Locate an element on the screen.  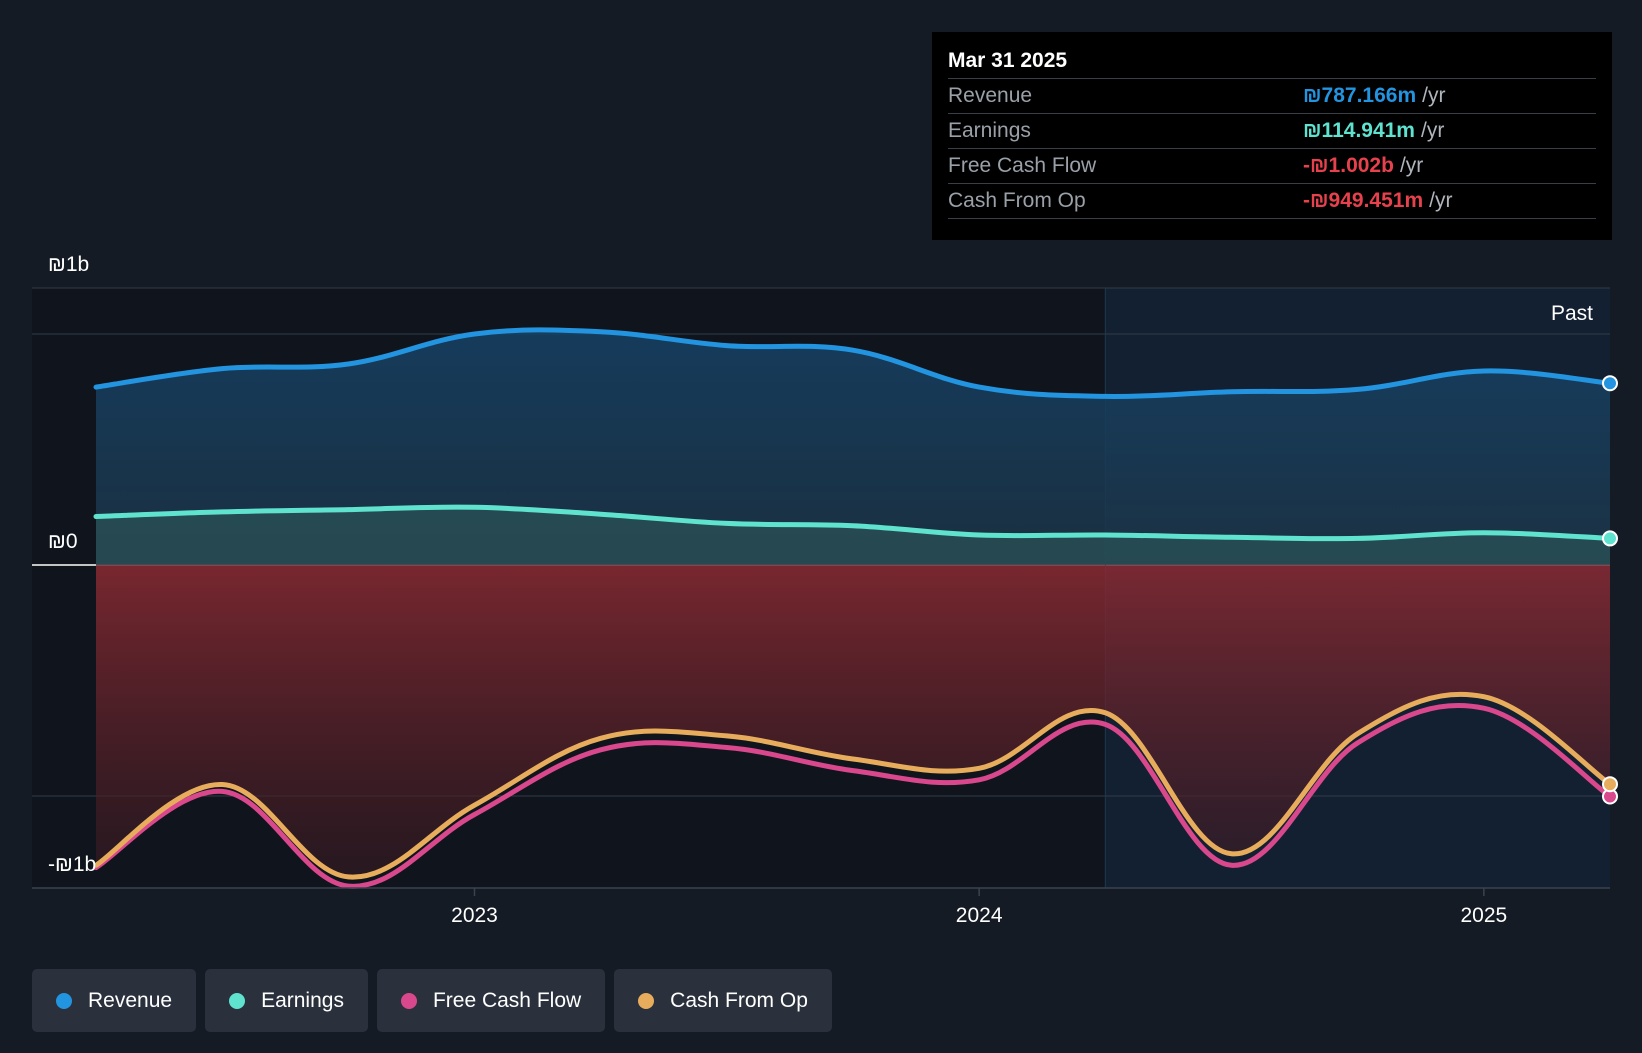
past-label: Past is located at coordinates (1572, 313).